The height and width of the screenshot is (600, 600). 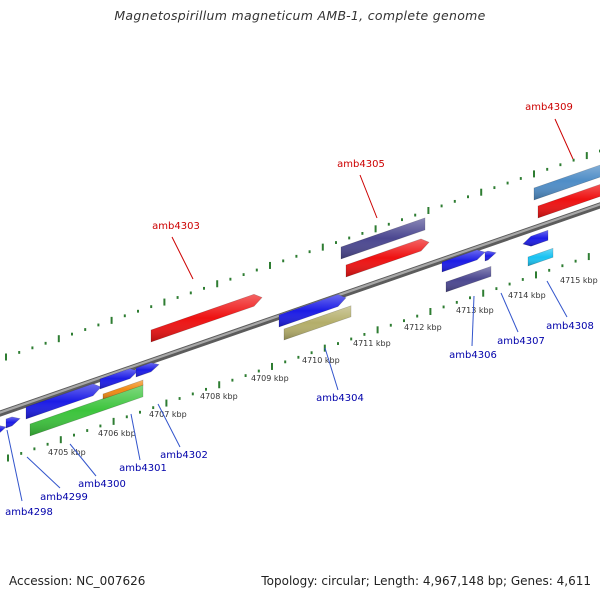 What do you see at coordinates (361, 164) in the screenshot?
I see `gene-label-amb4305: amb4305` at bounding box center [361, 164].